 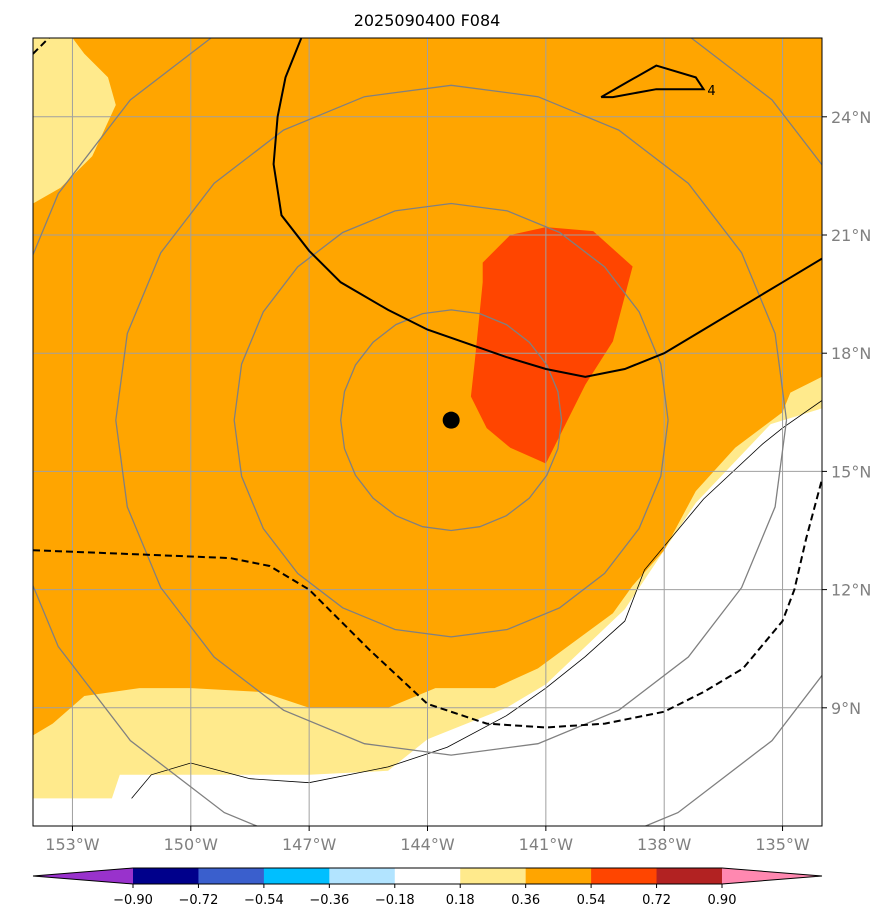 What do you see at coordinates (133, 900) in the screenshot?
I see `colorbar-tick-label: −0.90` at bounding box center [133, 900].